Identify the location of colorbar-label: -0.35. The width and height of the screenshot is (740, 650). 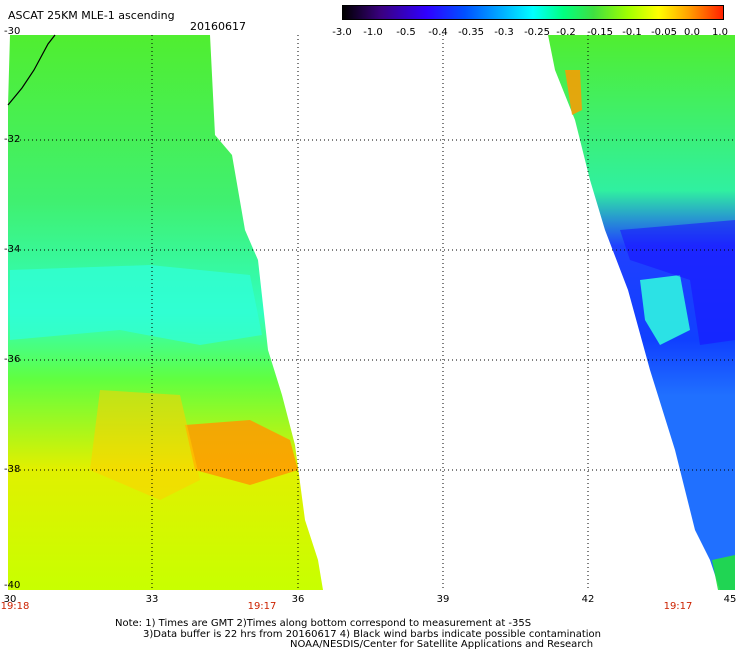
(471, 32).